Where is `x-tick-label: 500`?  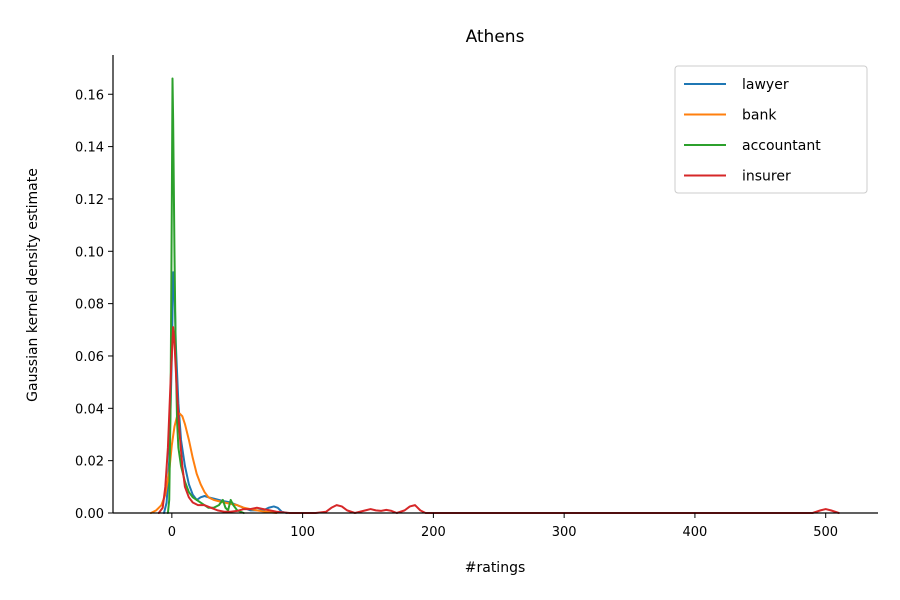
x-tick-label: 500 is located at coordinates (825, 532).